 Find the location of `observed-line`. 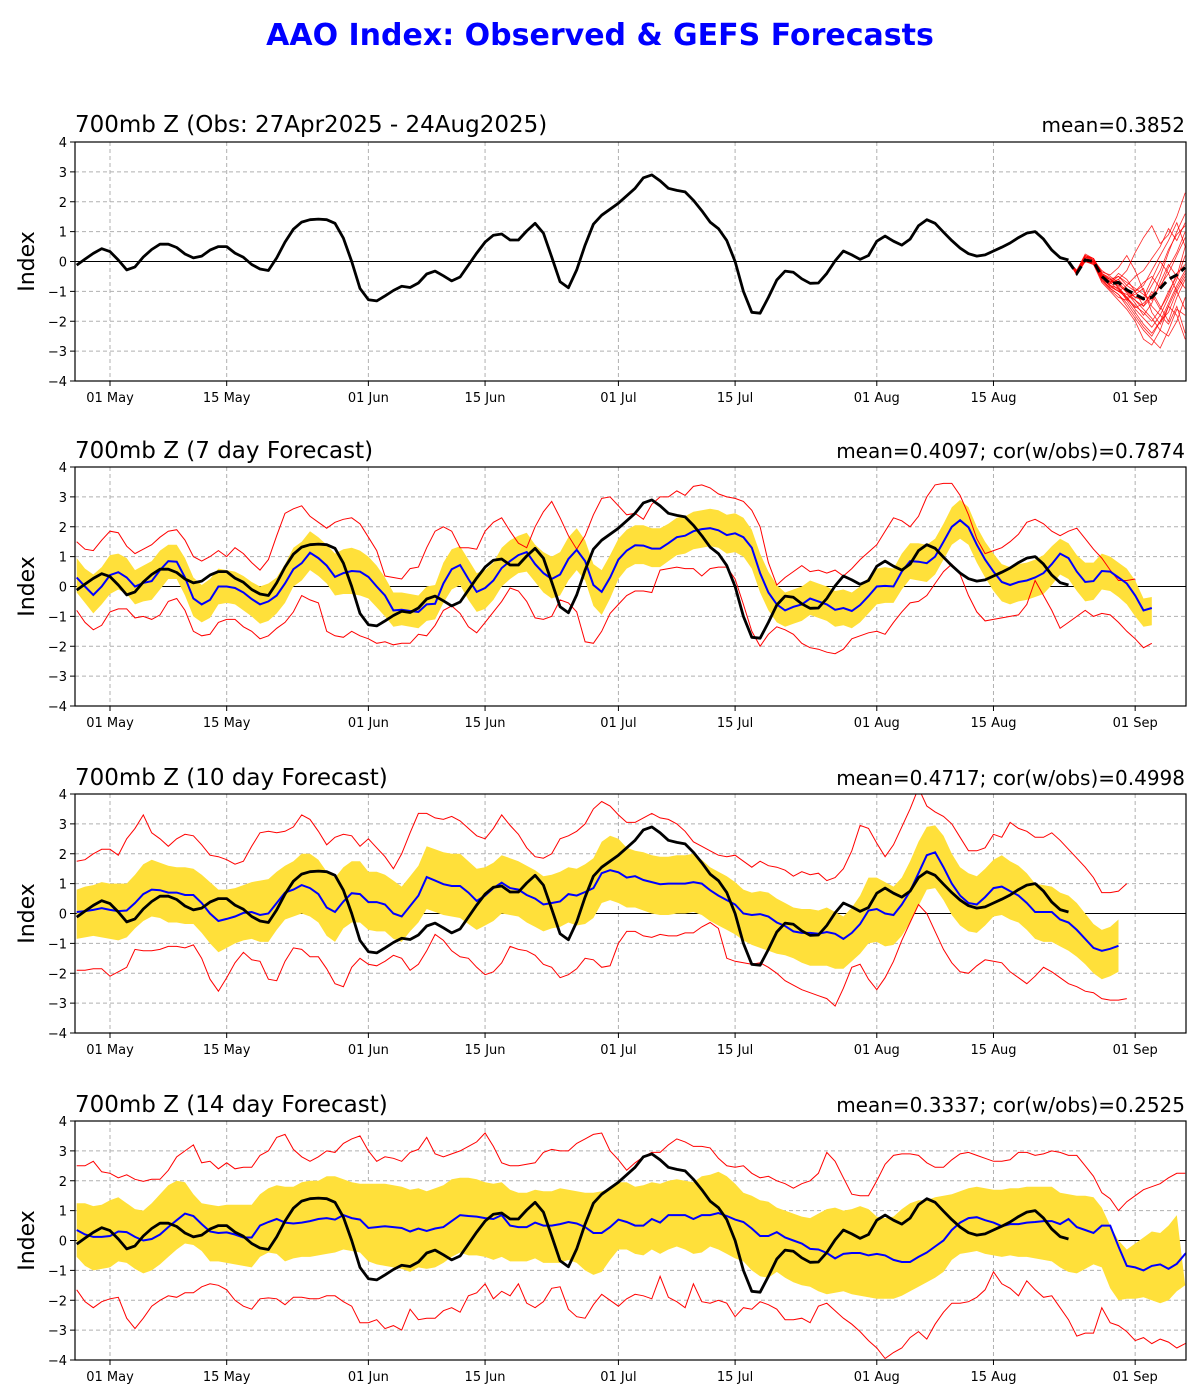

observed-line is located at coordinates (572, 569).